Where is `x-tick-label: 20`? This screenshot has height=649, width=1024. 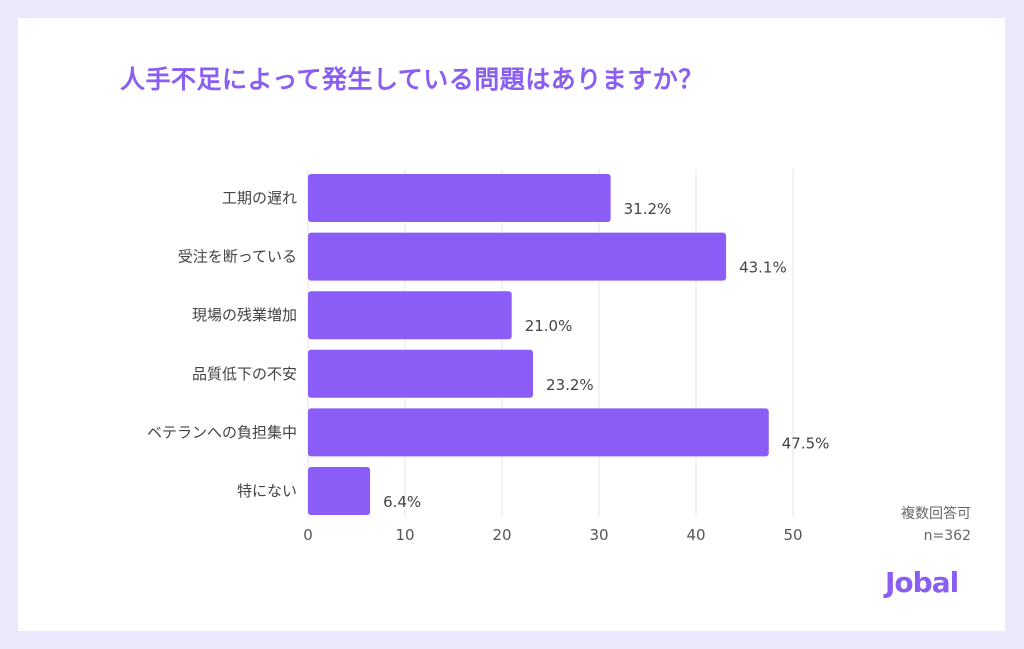
x-tick-label: 20 is located at coordinates (501, 535).